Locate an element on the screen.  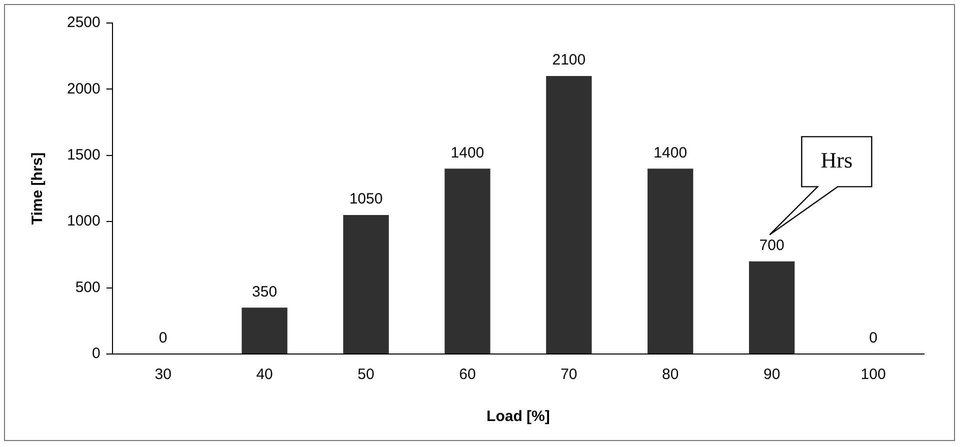
x-tick-label: 30 is located at coordinates (163, 375).